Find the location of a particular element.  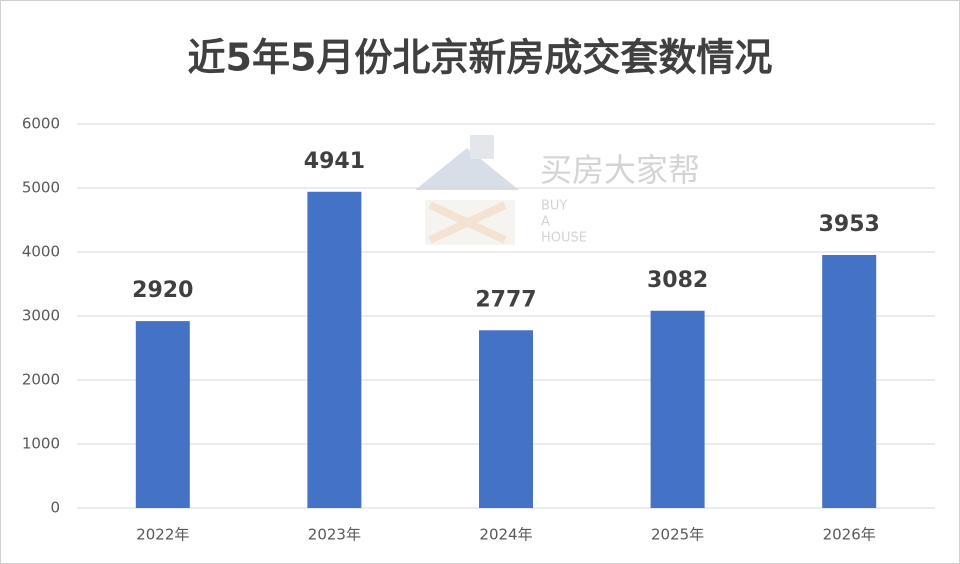

value-label: 3953 is located at coordinates (849, 224).